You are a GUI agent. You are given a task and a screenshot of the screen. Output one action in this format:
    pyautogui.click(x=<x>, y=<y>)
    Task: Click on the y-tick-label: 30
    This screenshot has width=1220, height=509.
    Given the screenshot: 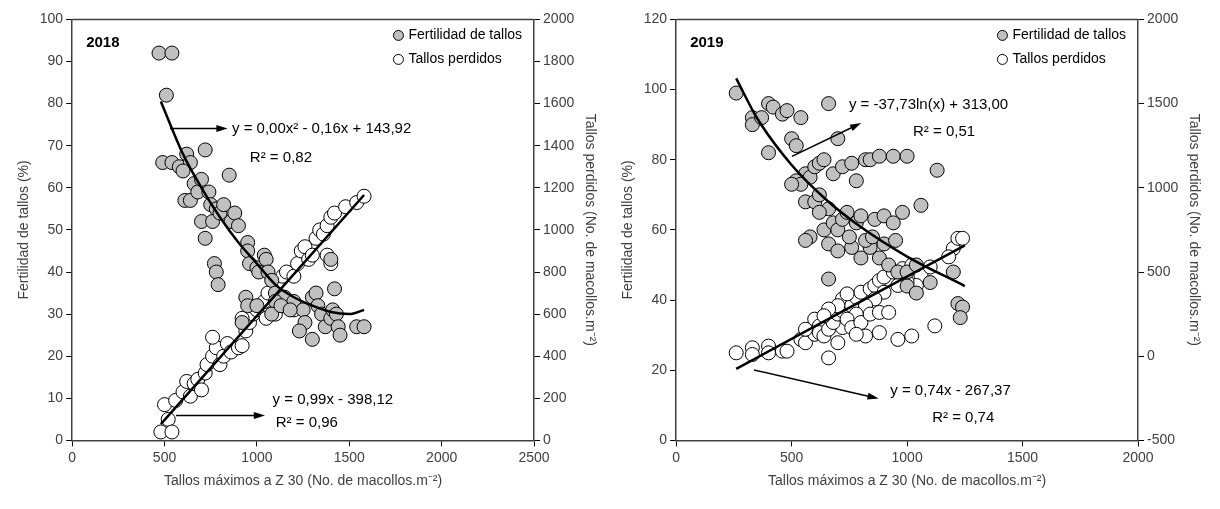 What is the action you would take?
    pyautogui.click(x=55, y=312)
    